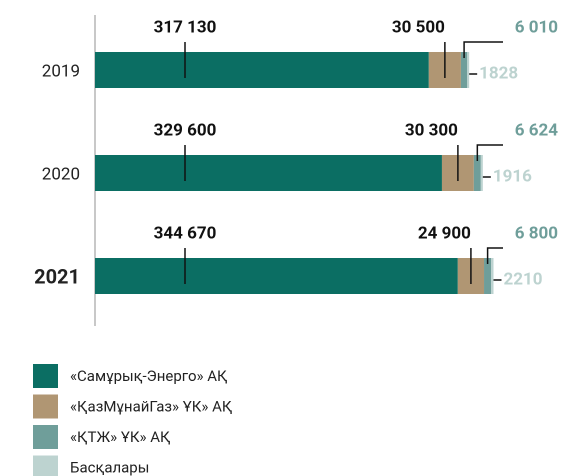 Image resolution: width=563 pixels, height=476 pixels. Describe the element at coordinates (444, 233) in the screenshot. I see `value-label: 24 900` at that location.